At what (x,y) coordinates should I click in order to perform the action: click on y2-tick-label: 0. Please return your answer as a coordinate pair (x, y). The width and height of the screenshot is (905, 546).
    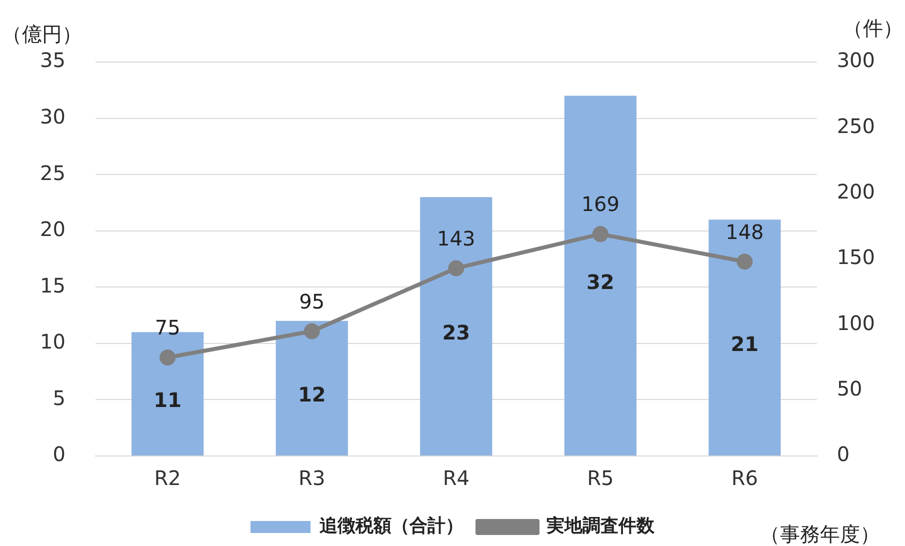
    Looking at the image, I should click on (843, 454).